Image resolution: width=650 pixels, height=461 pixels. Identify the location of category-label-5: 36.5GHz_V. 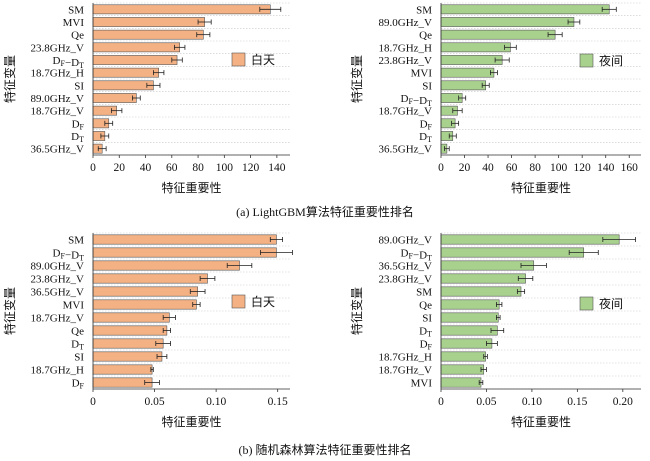
(58, 293).